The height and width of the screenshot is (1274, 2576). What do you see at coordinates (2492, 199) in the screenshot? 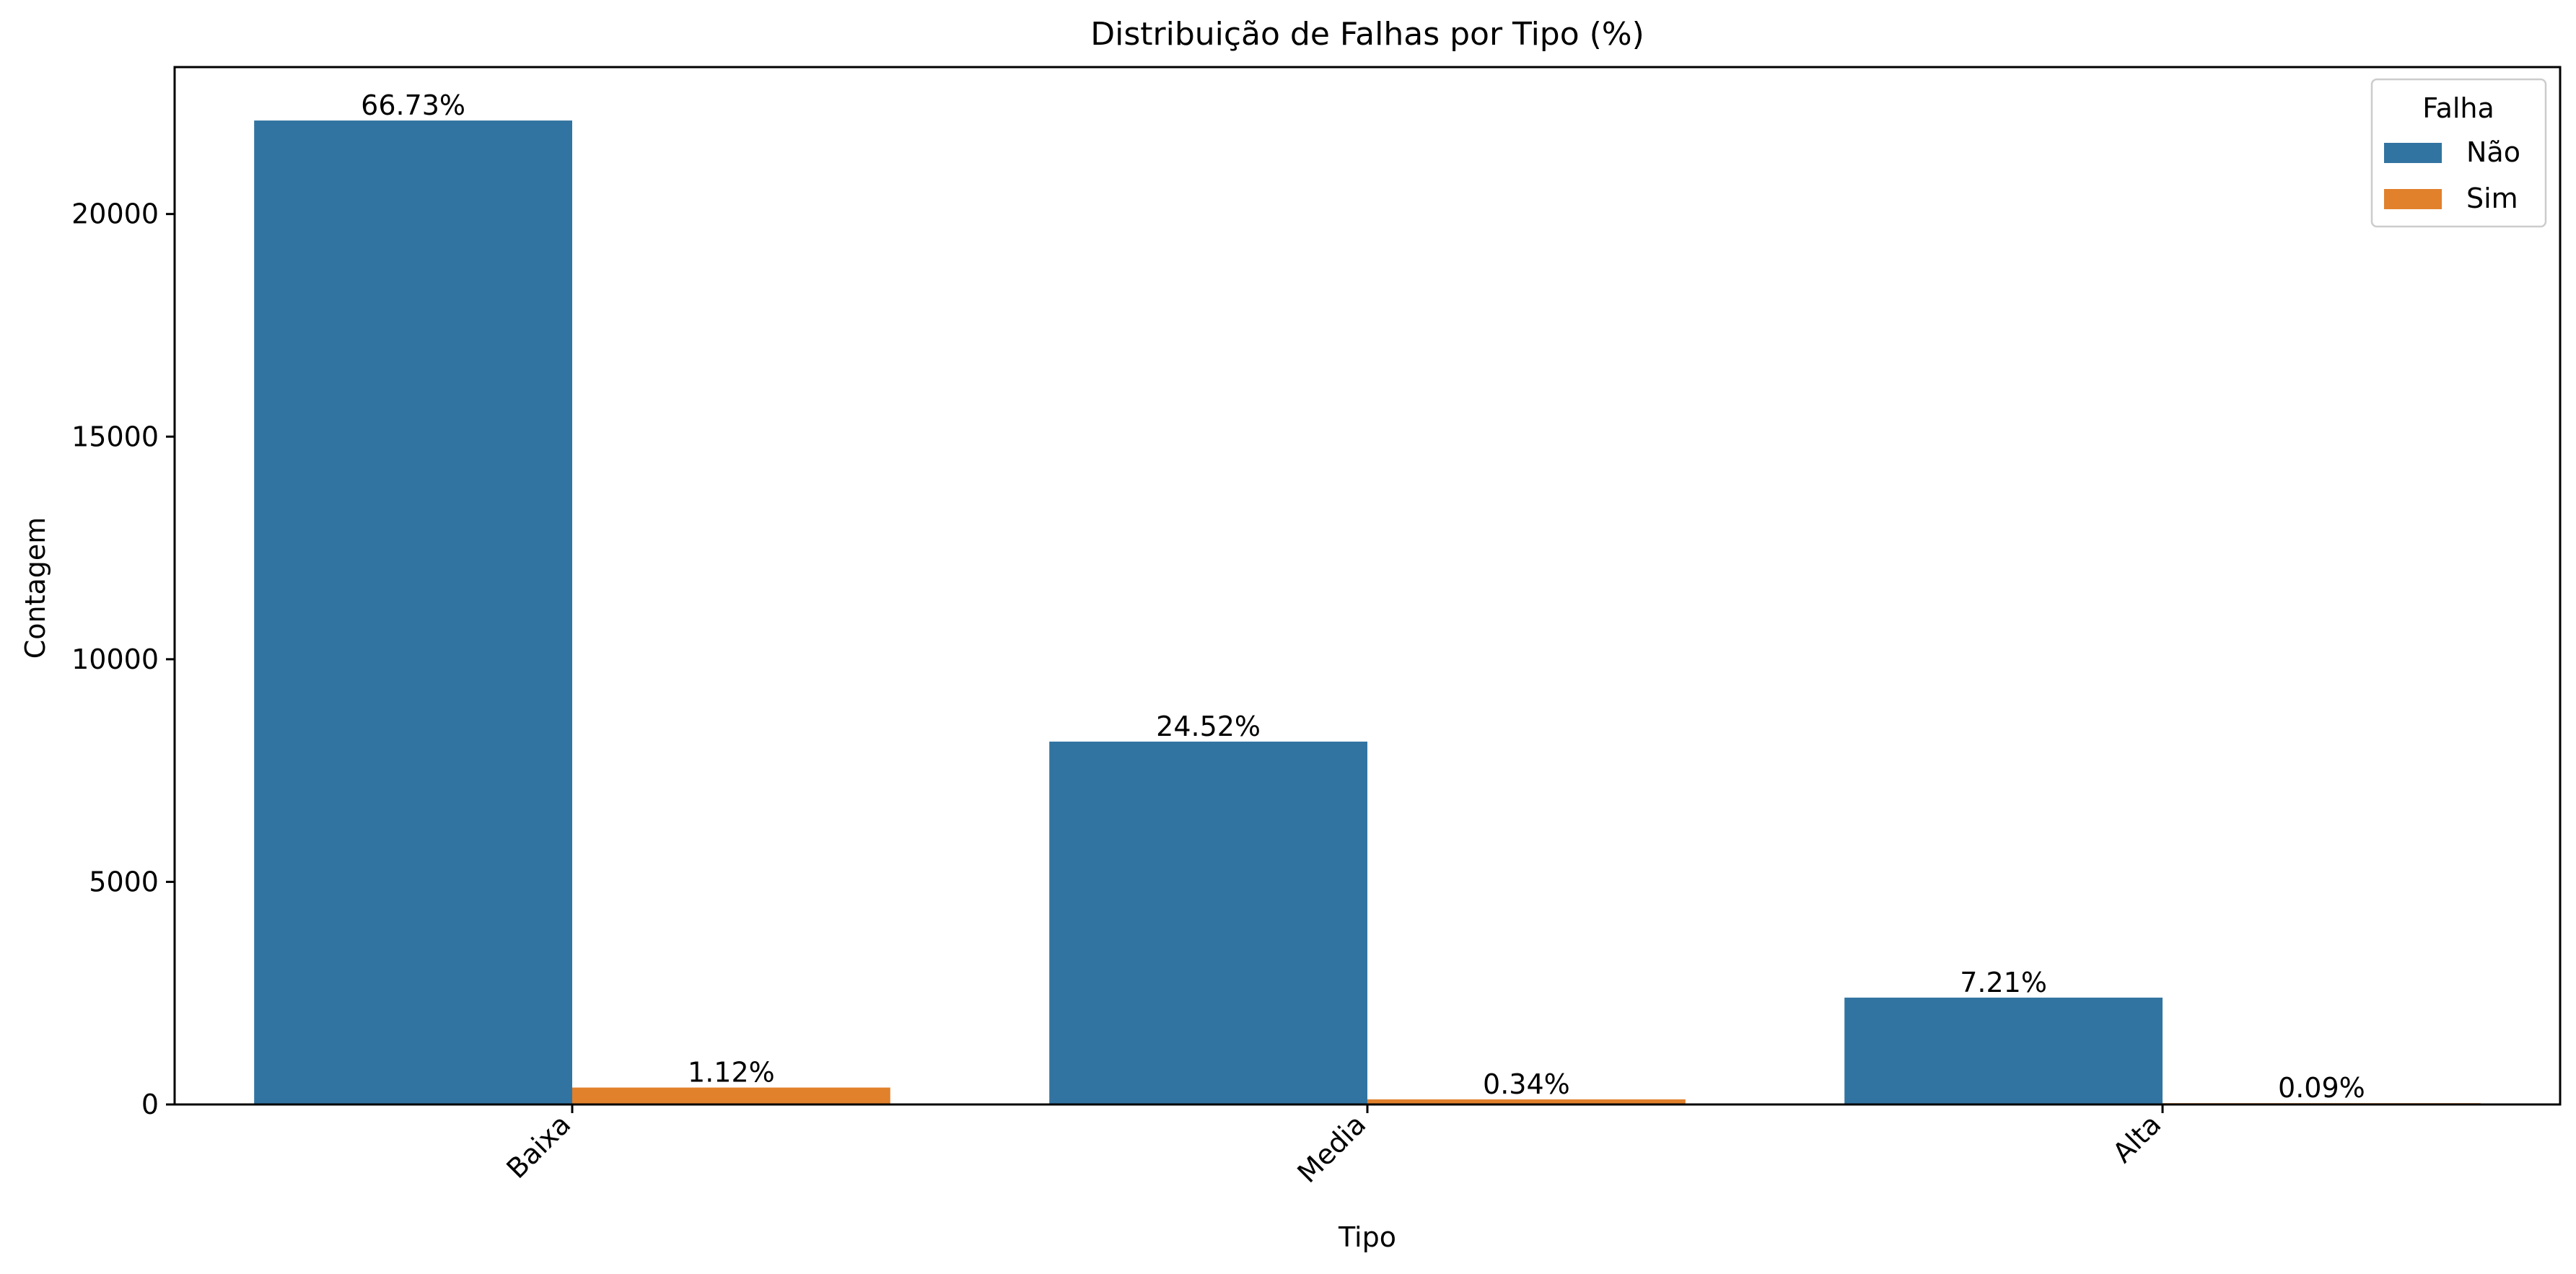
I see `legend-label-sim: Sim` at bounding box center [2492, 199].